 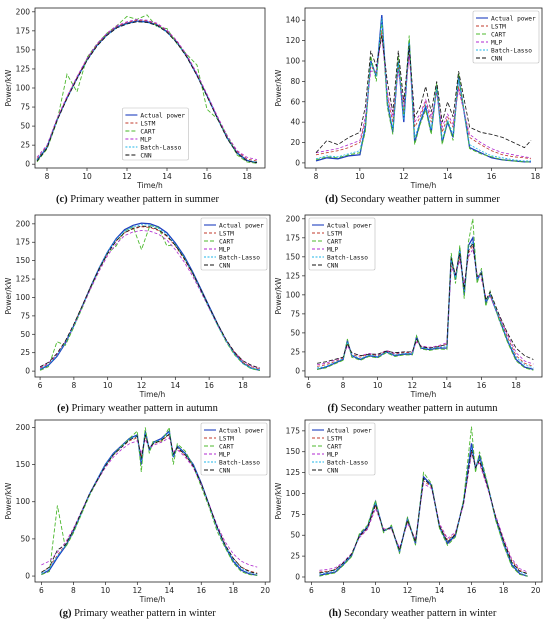 I want to click on caption-g-text: Primary weather pattern in winter, so click(x=145, y=613).